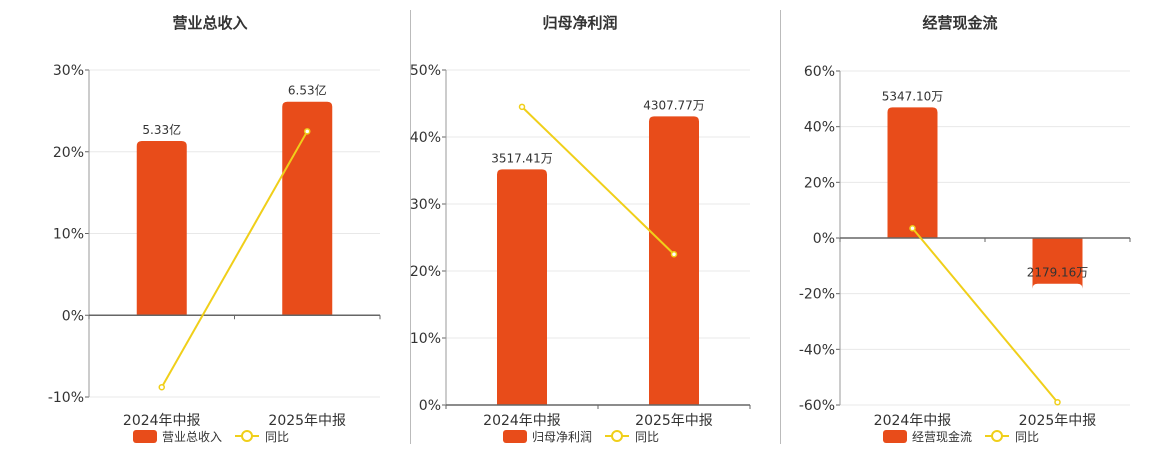  Describe the element at coordinates (1058, 273) in the screenshot. I see `bar-data-label: 2179.16万` at that location.